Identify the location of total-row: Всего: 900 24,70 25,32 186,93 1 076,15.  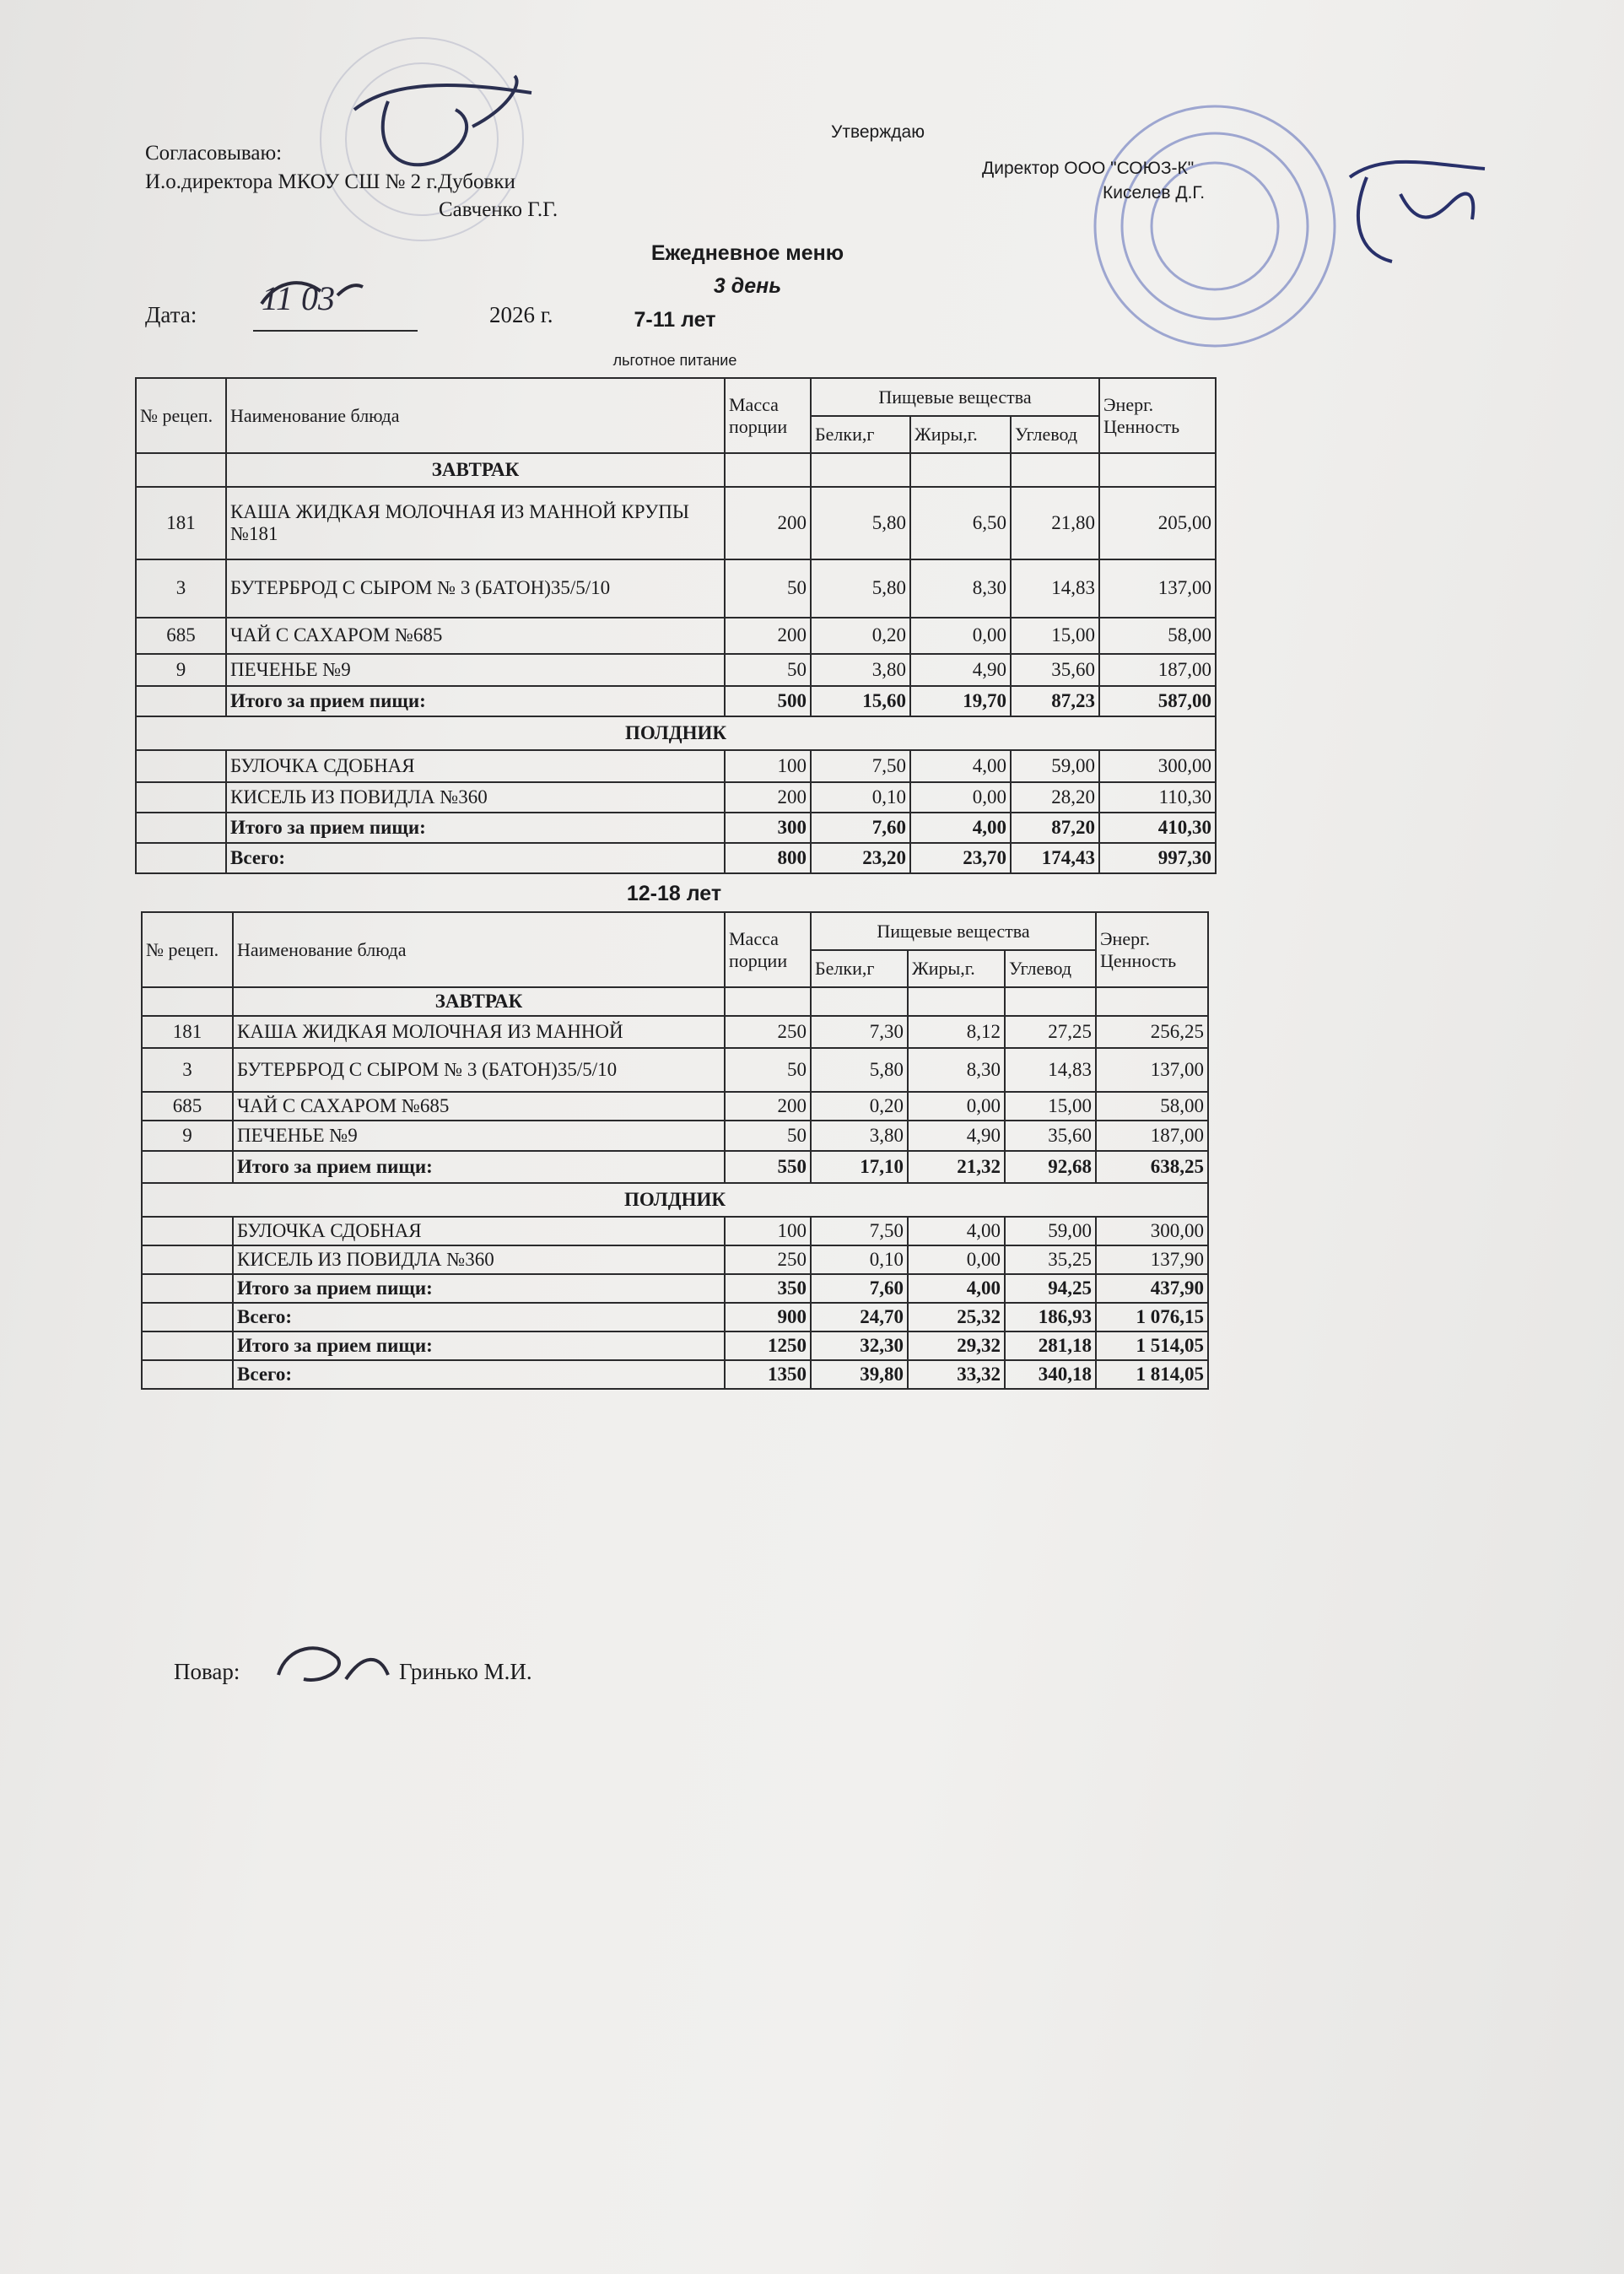
(675, 1317).